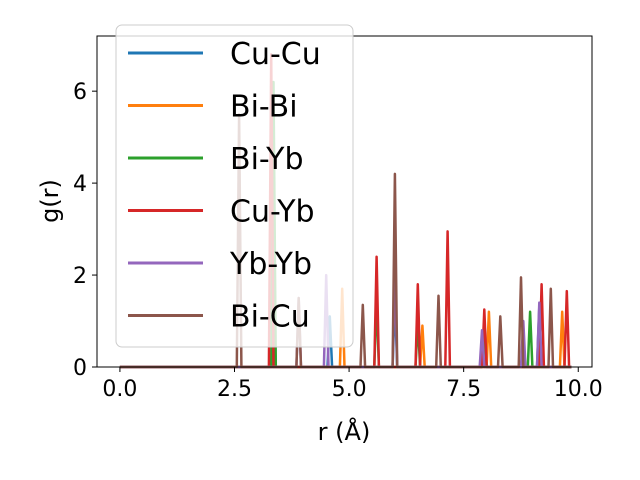 This screenshot has width=640, height=480. Describe the element at coordinates (80, 184) in the screenshot. I see `y-tick-label: 4` at that location.